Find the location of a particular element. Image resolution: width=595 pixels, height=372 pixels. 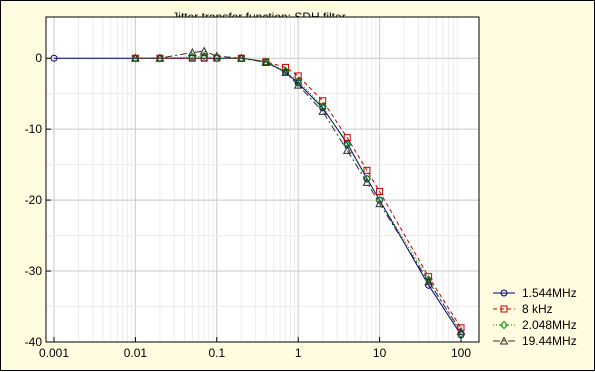

legend-item: 19.44MHz is located at coordinates (535, 341).